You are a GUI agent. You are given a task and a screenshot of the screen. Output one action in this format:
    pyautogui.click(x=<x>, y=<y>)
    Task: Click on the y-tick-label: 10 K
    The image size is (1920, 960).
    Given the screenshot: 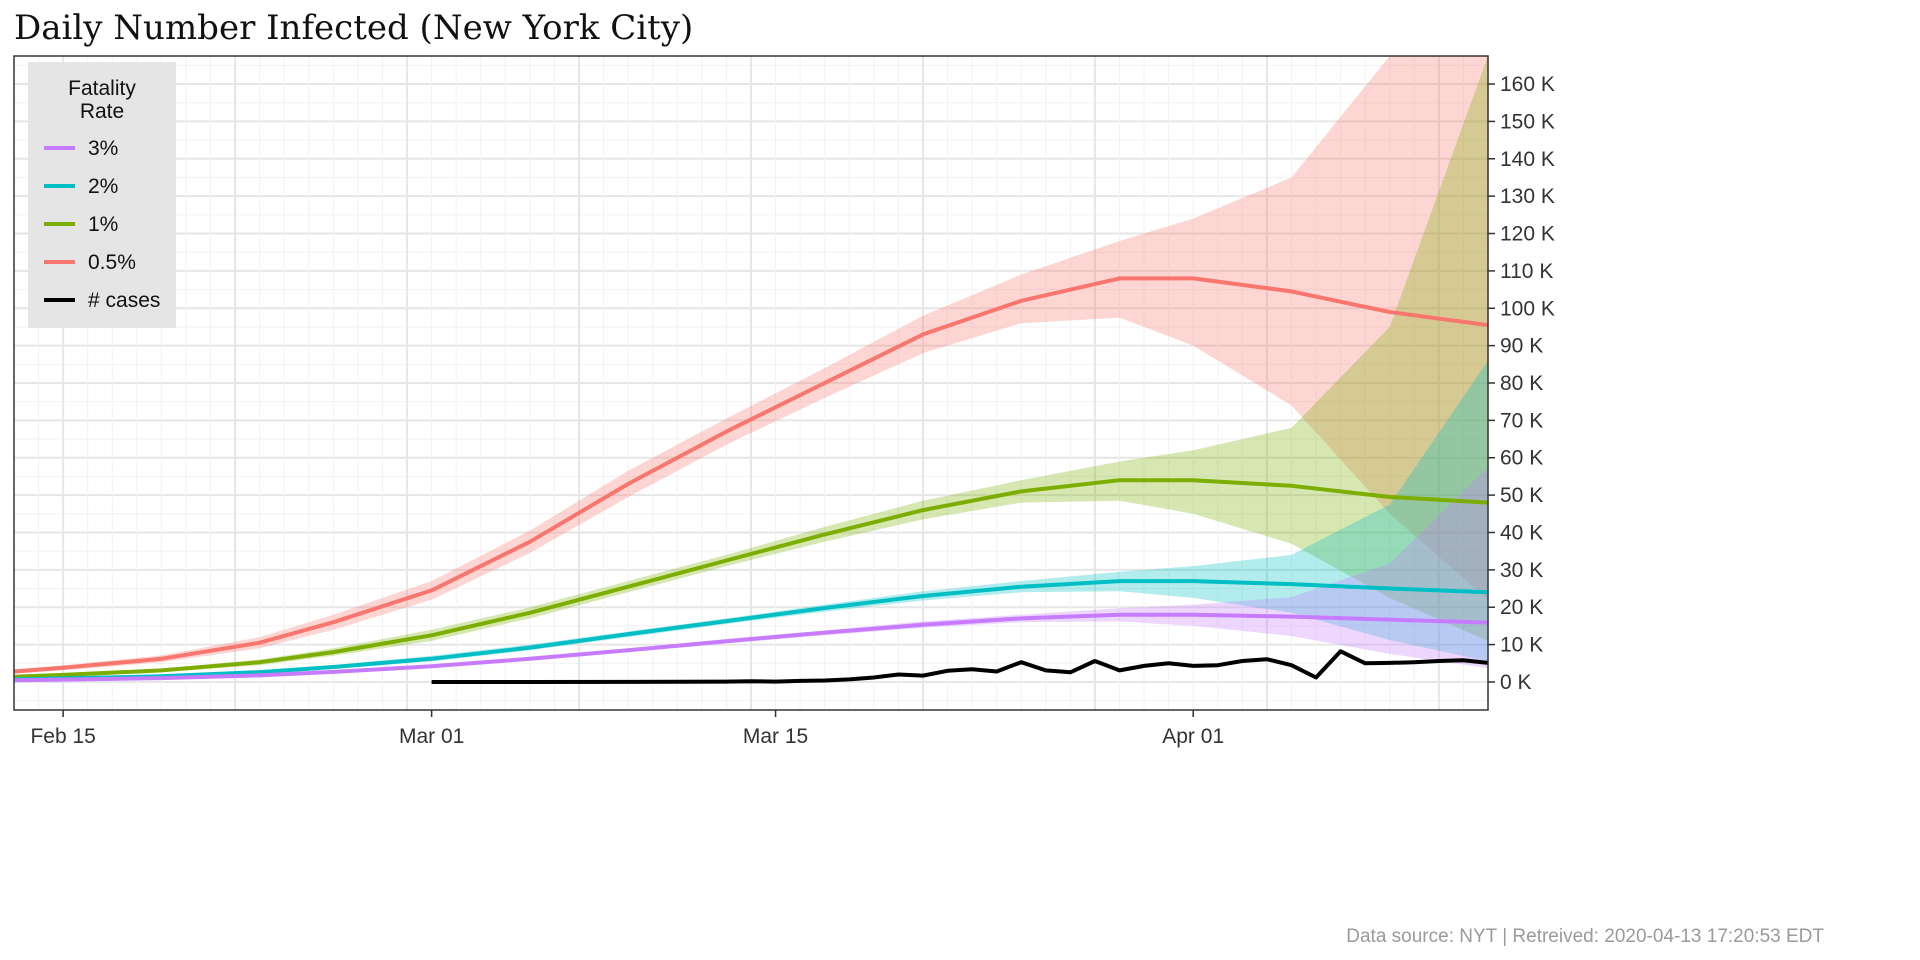 What is the action you would take?
    pyautogui.click(x=1521, y=645)
    